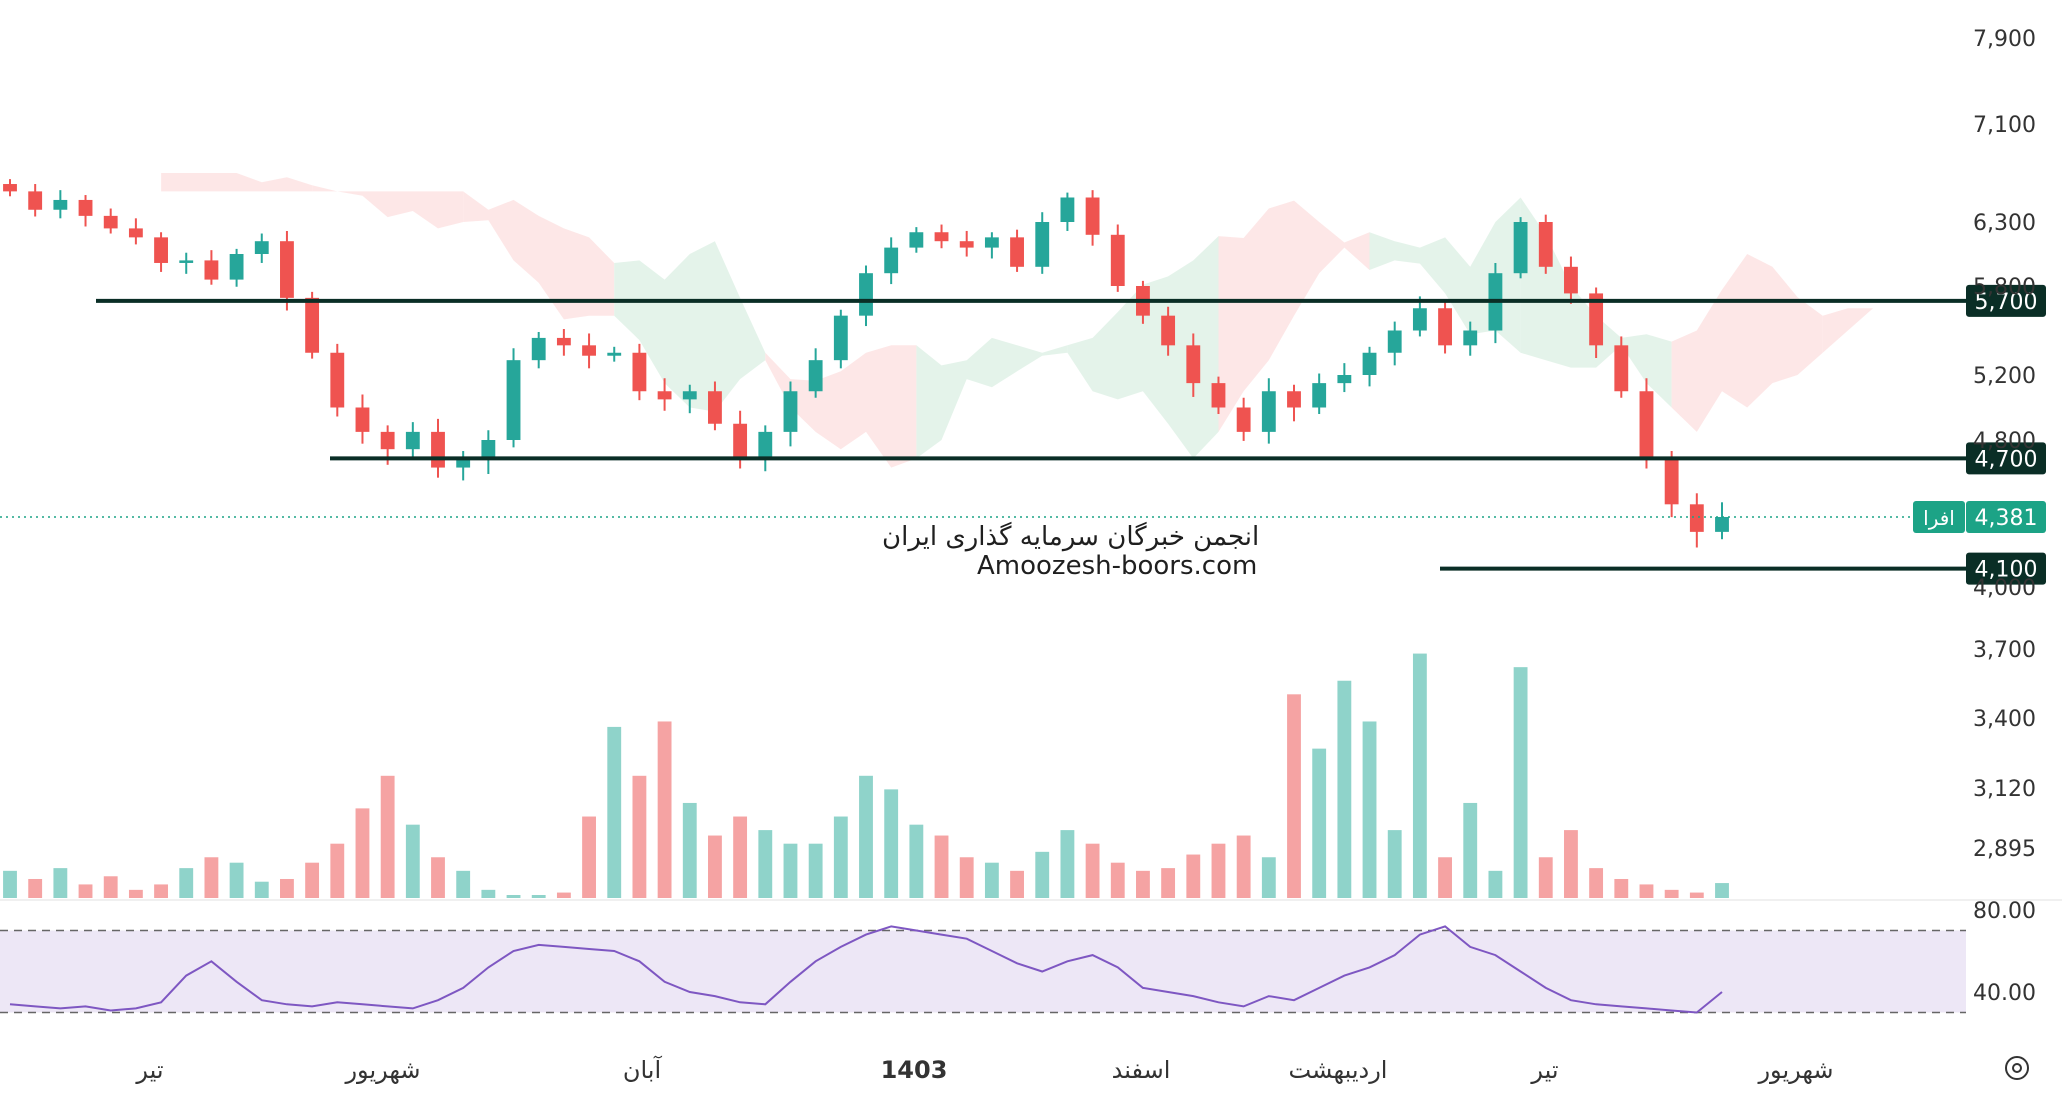 The width and height of the screenshot is (2062, 1096). I want to click on watermark-line-2: Amoozesh-boors.com, so click(1117, 566).